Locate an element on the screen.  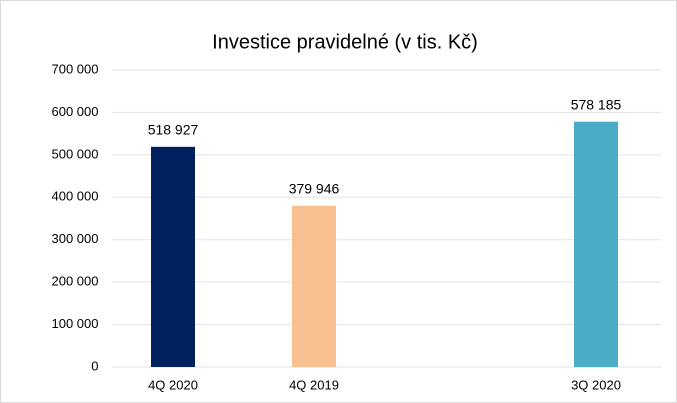
data-label: 379 946 is located at coordinates (314, 188).